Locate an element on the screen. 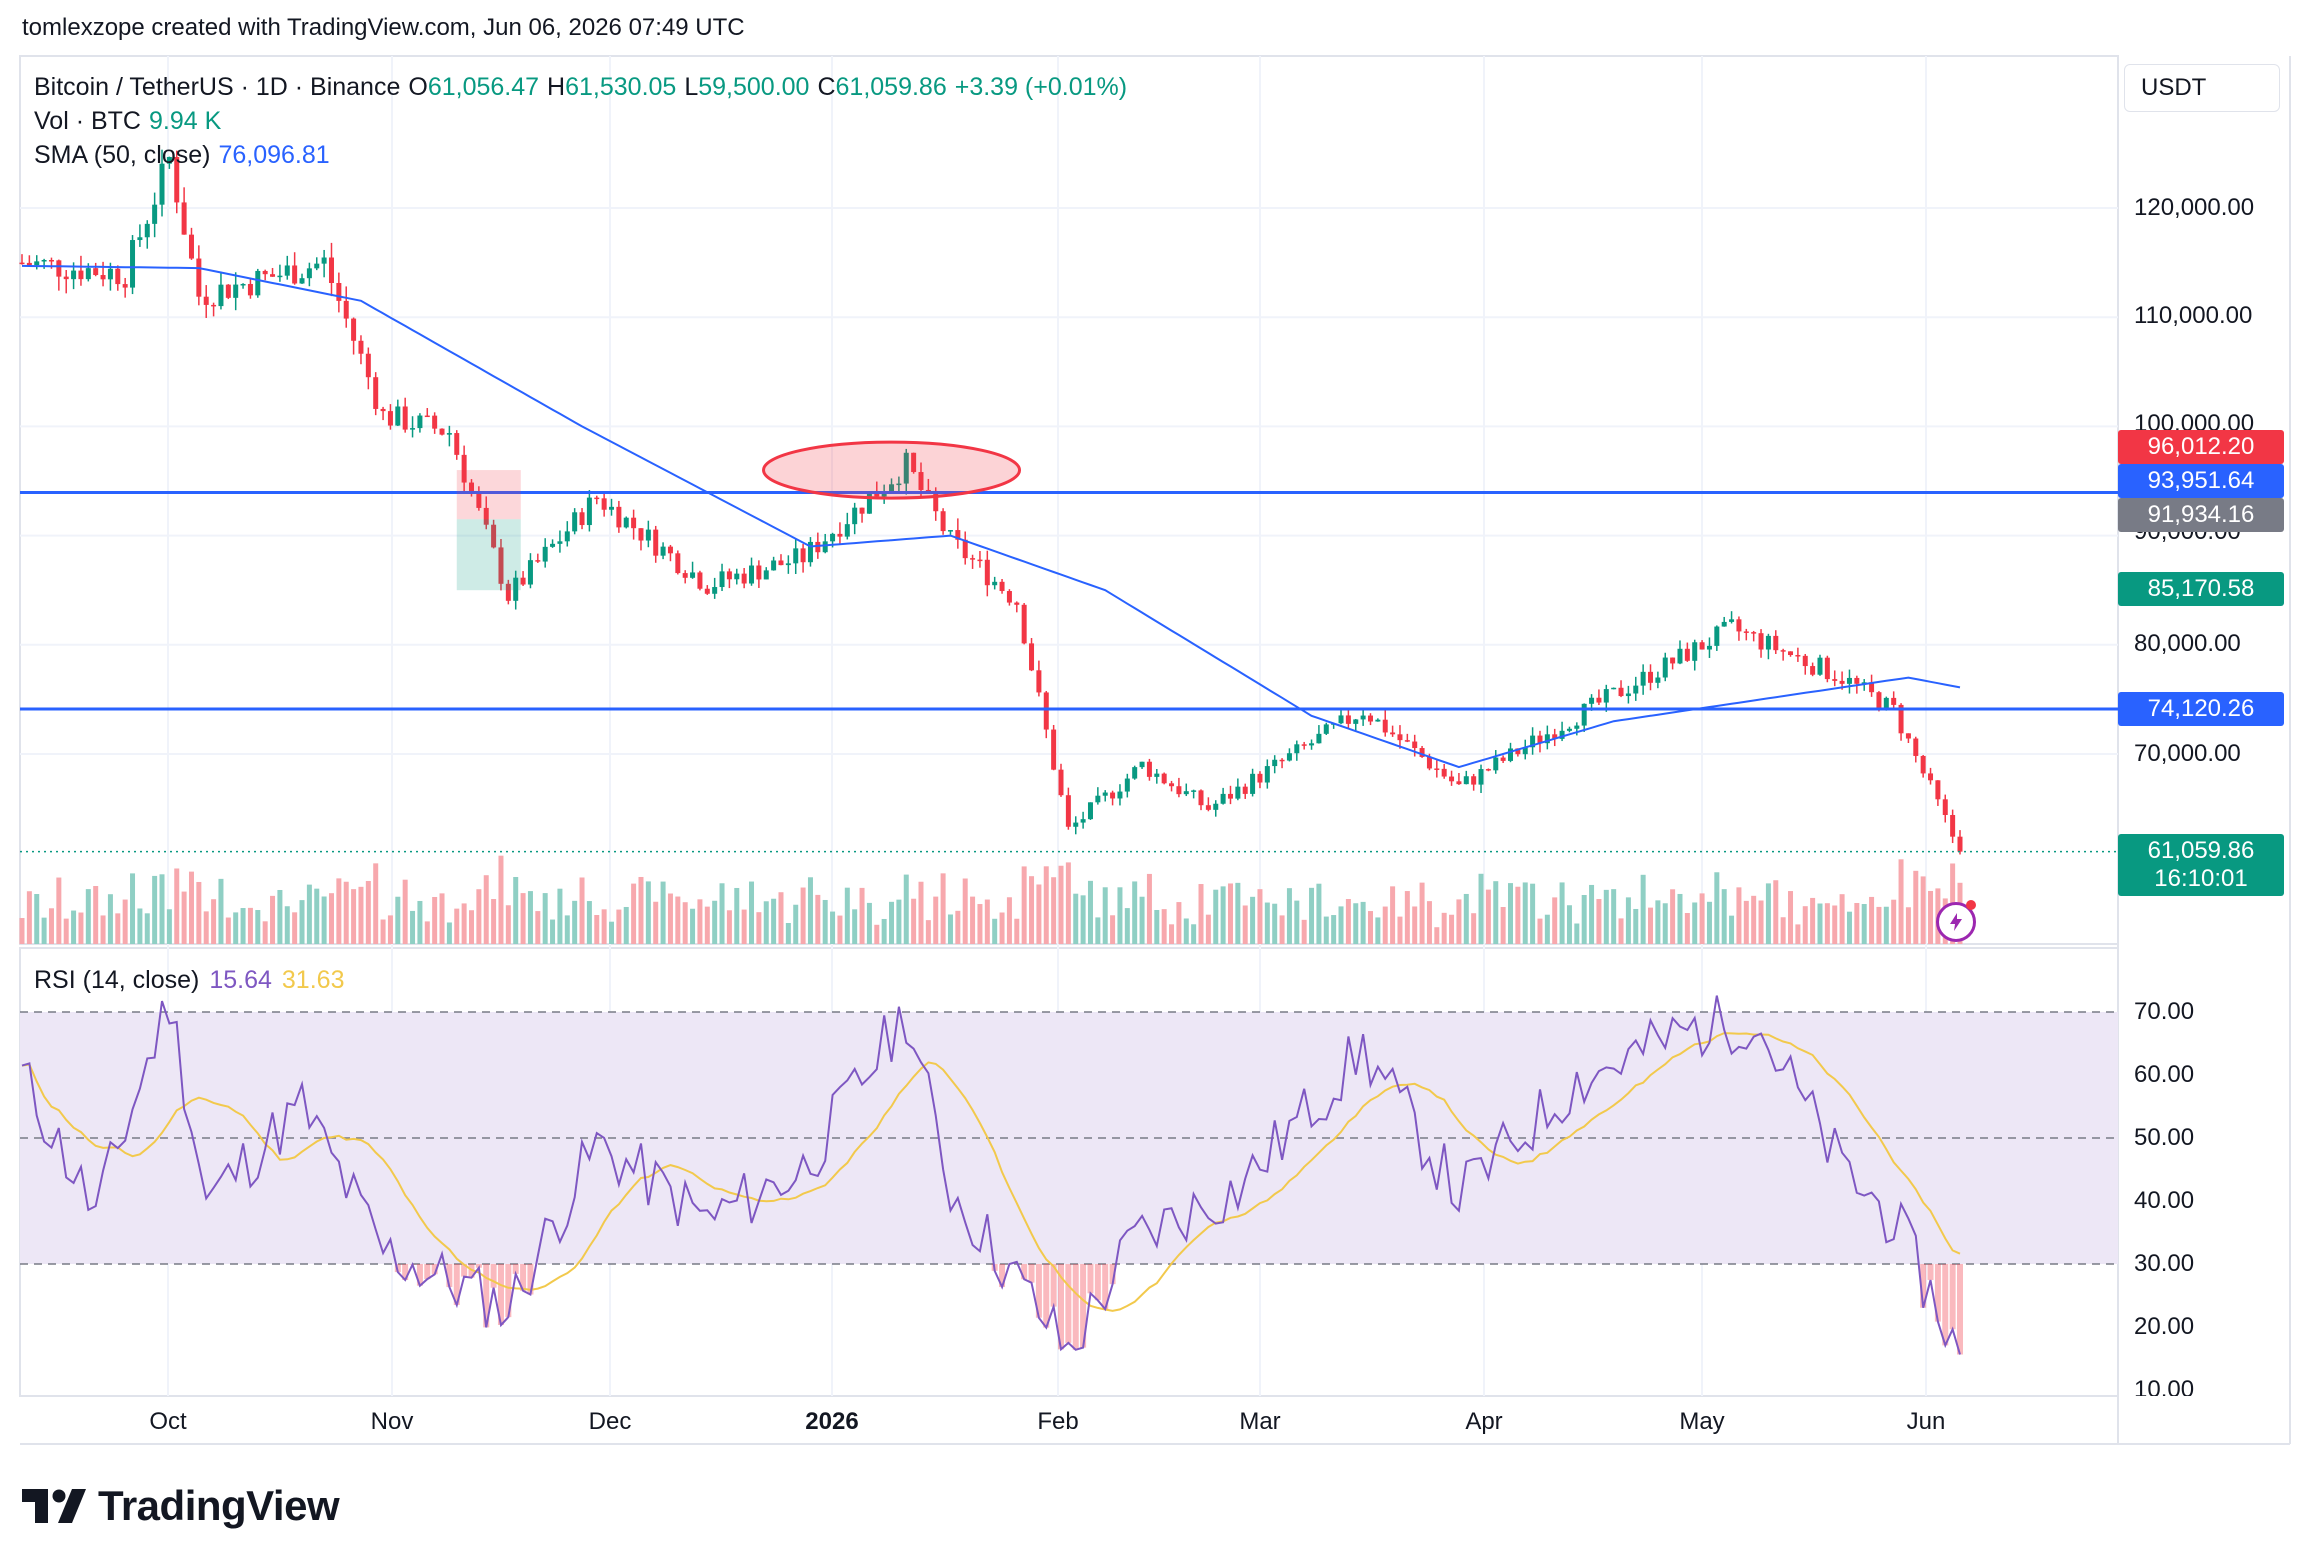  volume-label: Vol · BTC is located at coordinates (87, 121).